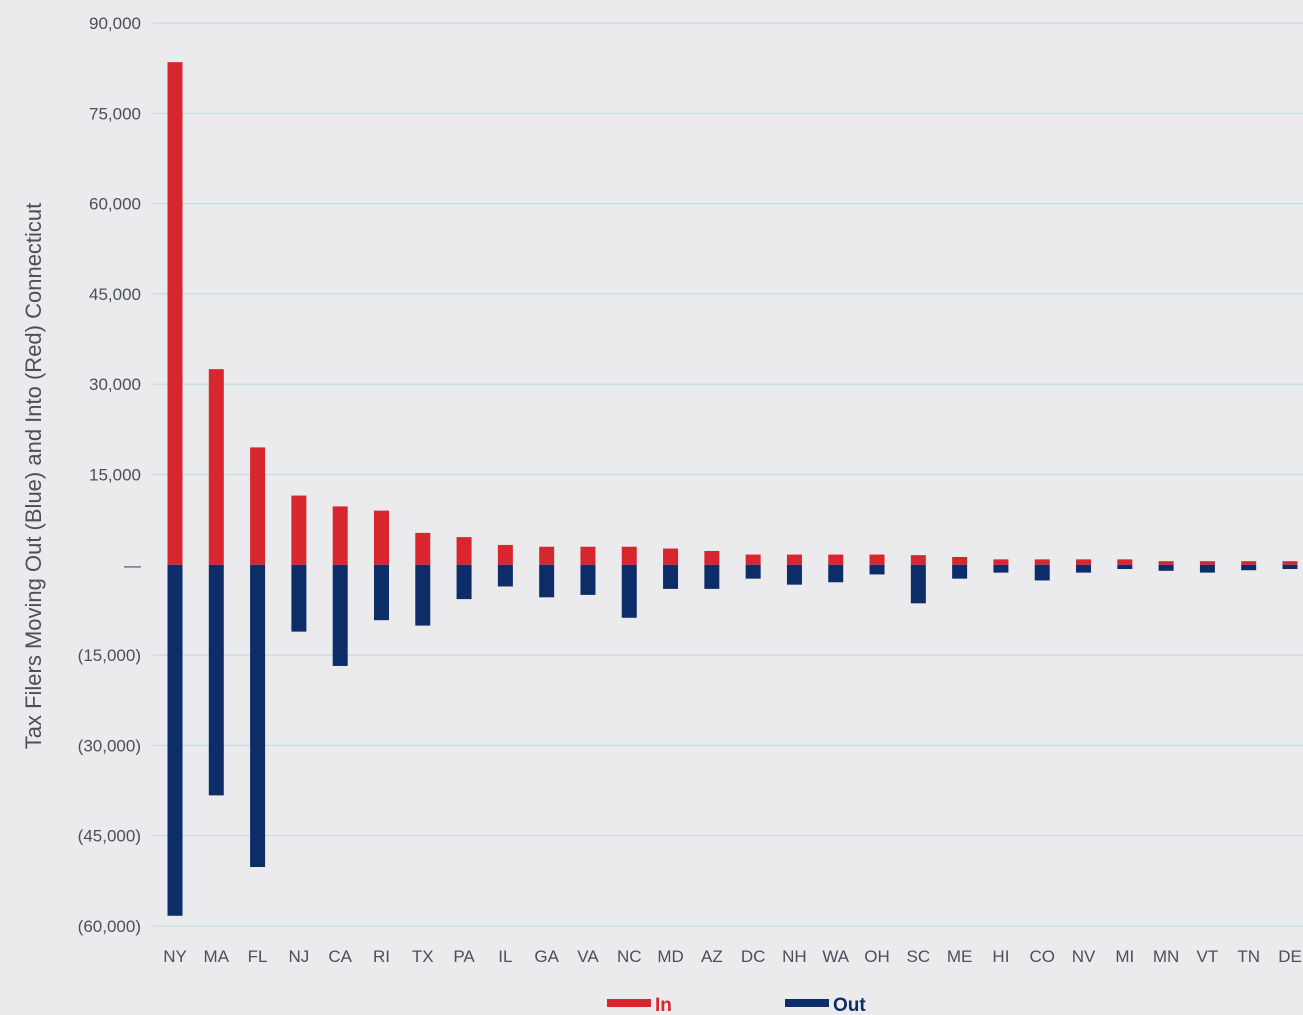 Image resolution: width=1303 pixels, height=1015 pixels. What do you see at coordinates (175, 956) in the screenshot?
I see `x-tick-label: NY` at bounding box center [175, 956].